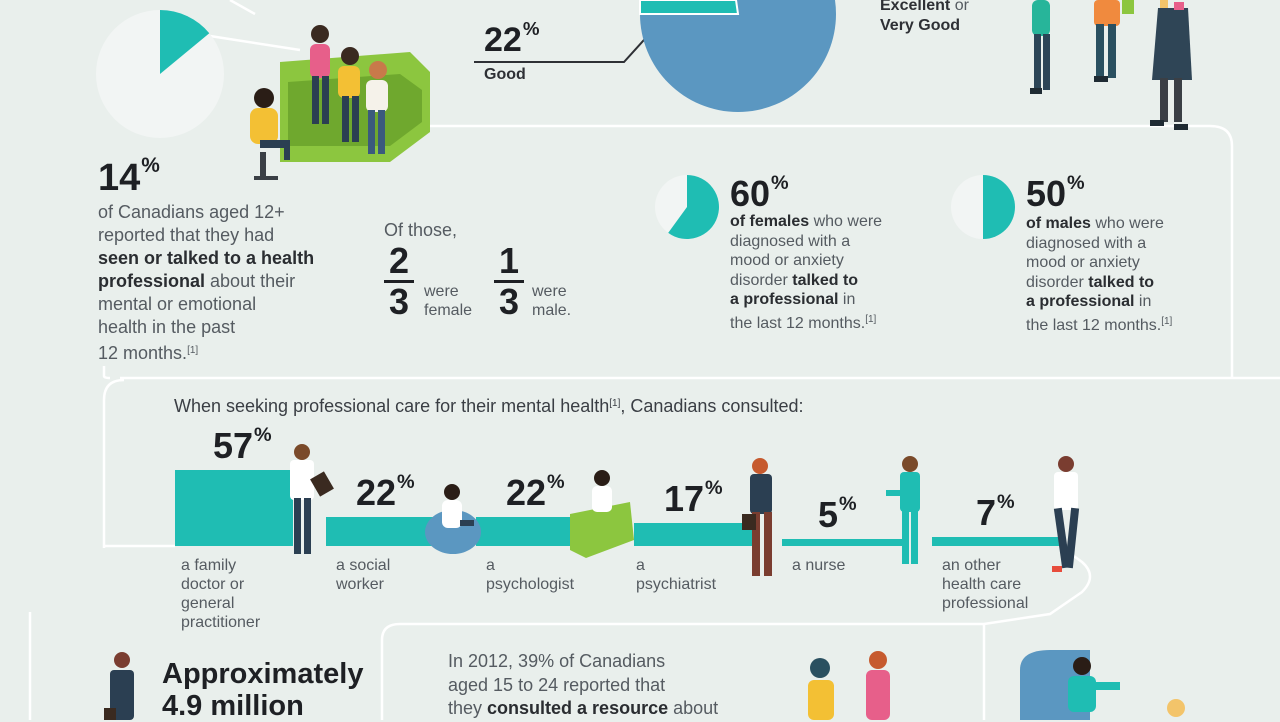 Image resolution: width=1280 pixels, height=722 pixels. I want to click on bar-category-1: a social worker, so click(363, 575).